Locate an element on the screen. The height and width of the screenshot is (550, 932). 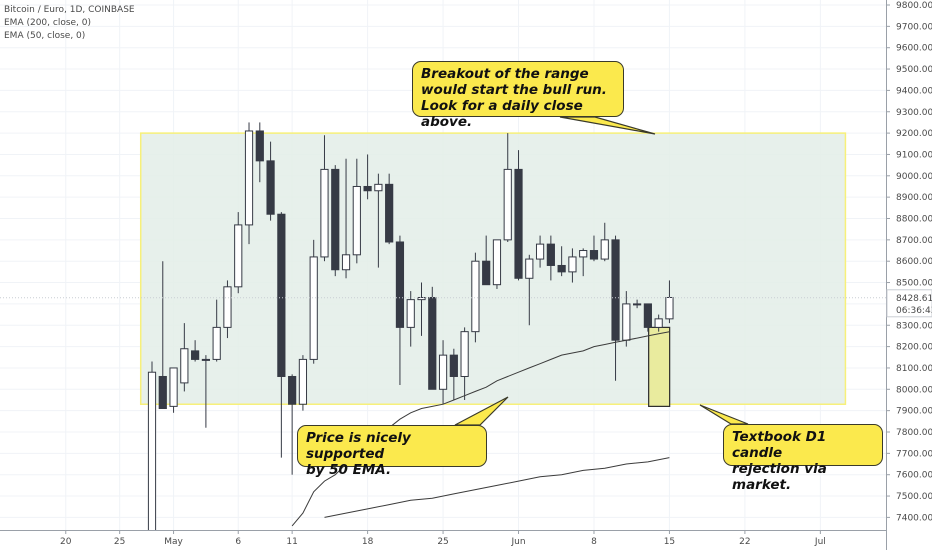
support-note-line-1: Price is nicely supported is located at coordinates (358, 446).